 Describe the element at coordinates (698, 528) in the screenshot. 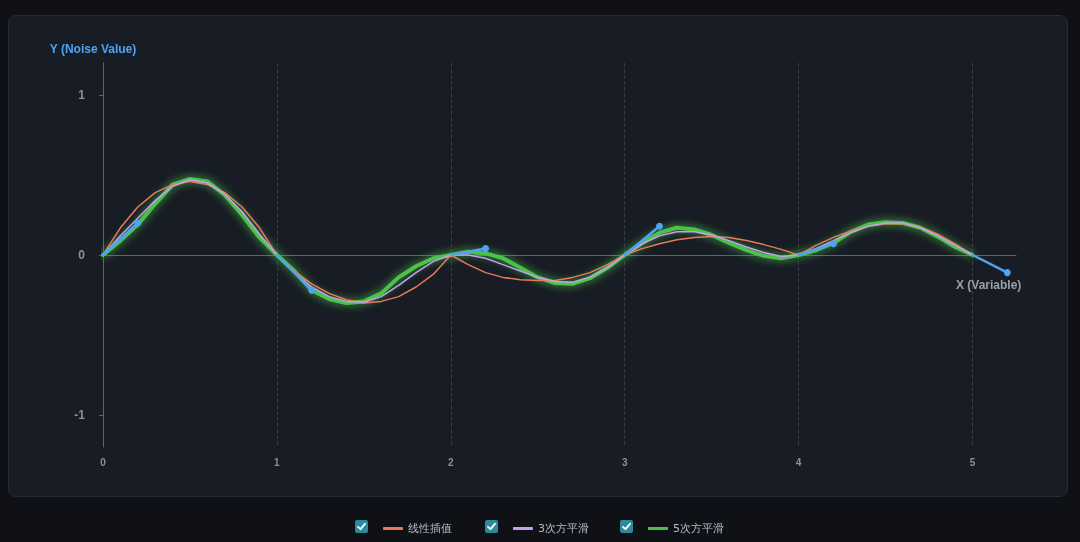

I see `legend-label: 5次方平滑` at that location.